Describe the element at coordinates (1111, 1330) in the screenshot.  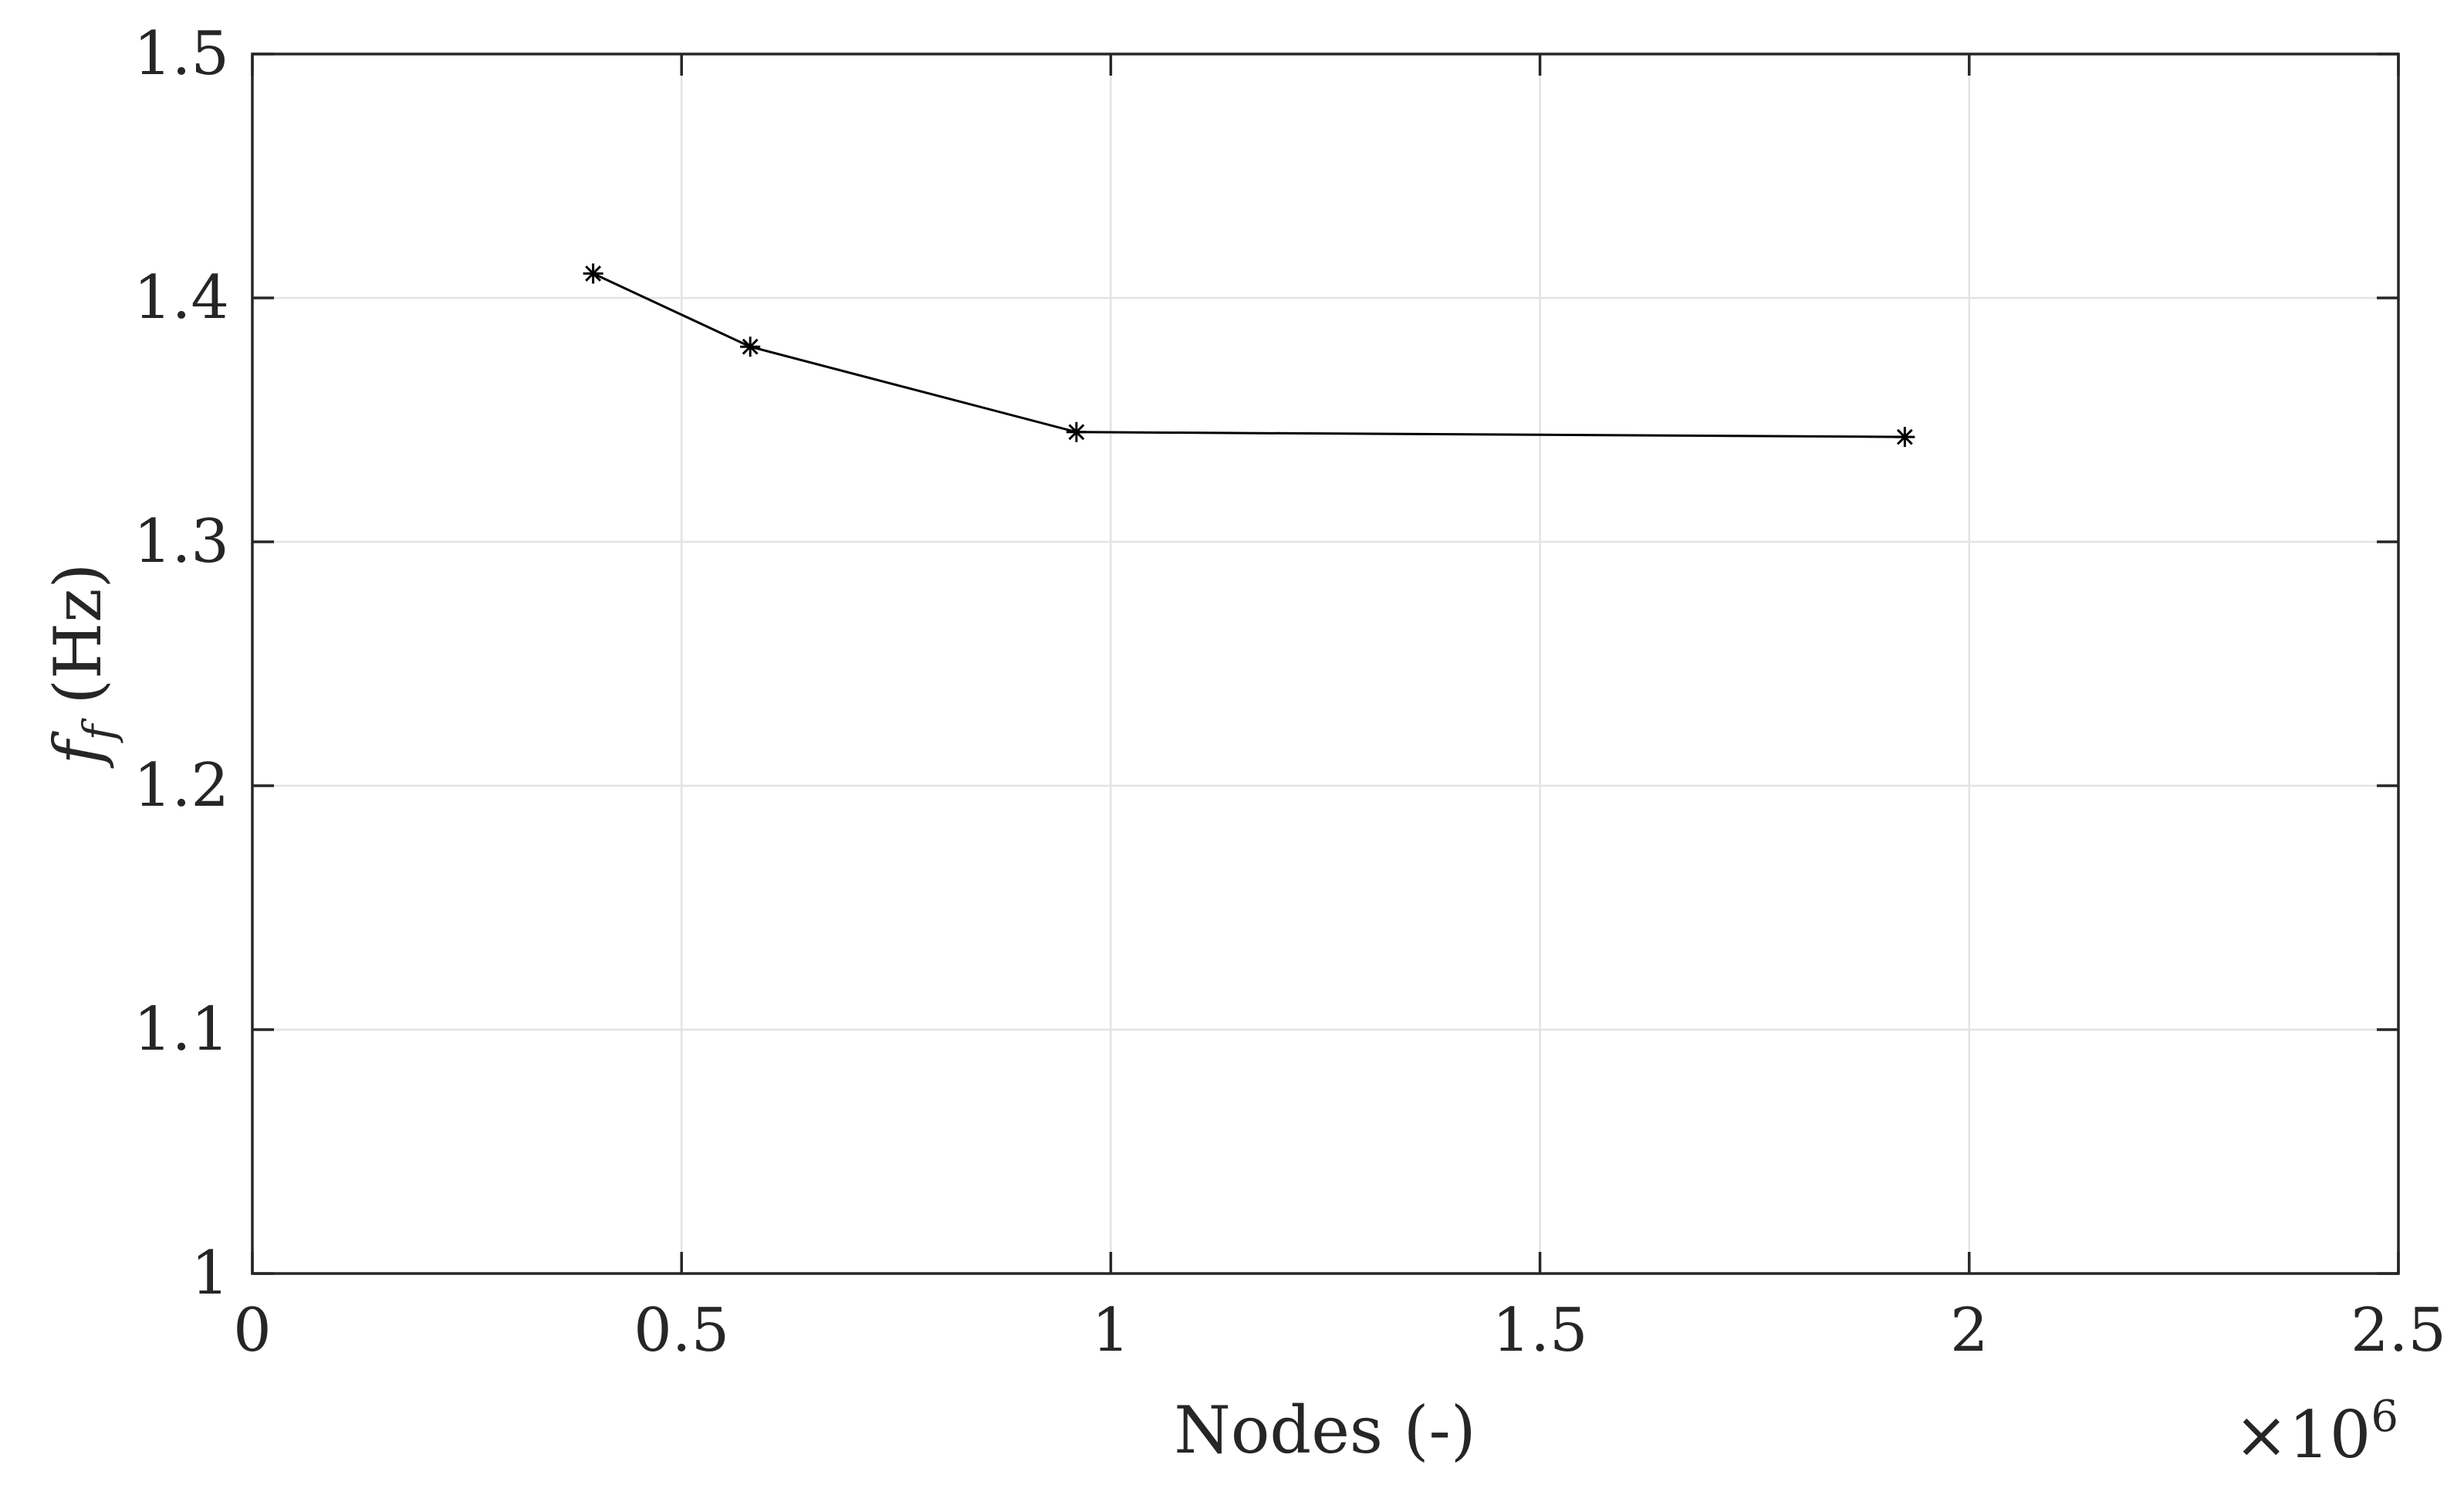
I see `x-tick-label: 1` at that location.